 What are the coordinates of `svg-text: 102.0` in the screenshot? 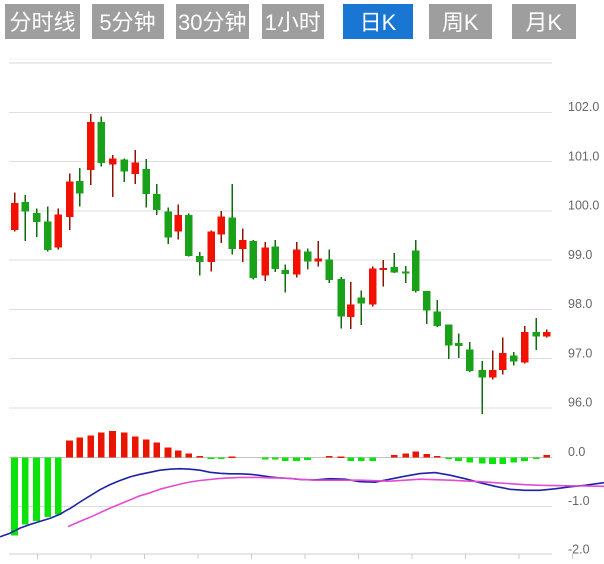 It's located at (583, 107).